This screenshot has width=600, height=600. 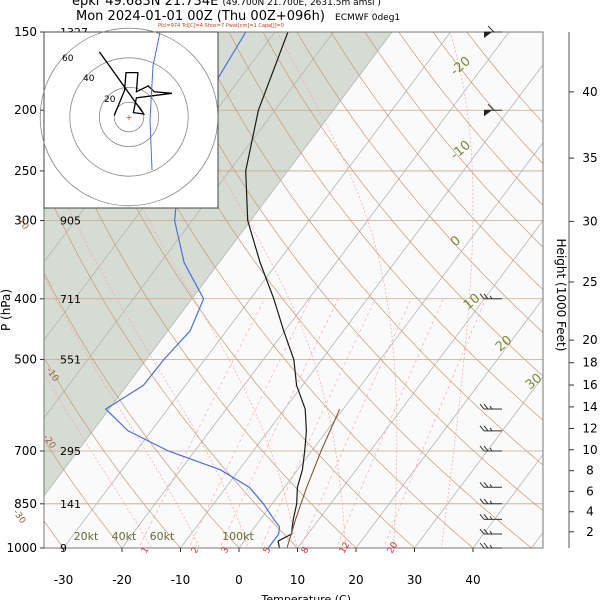 What do you see at coordinates (589, 282) in the screenshot?
I see `height-tick-label: 25` at bounding box center [589, 282].